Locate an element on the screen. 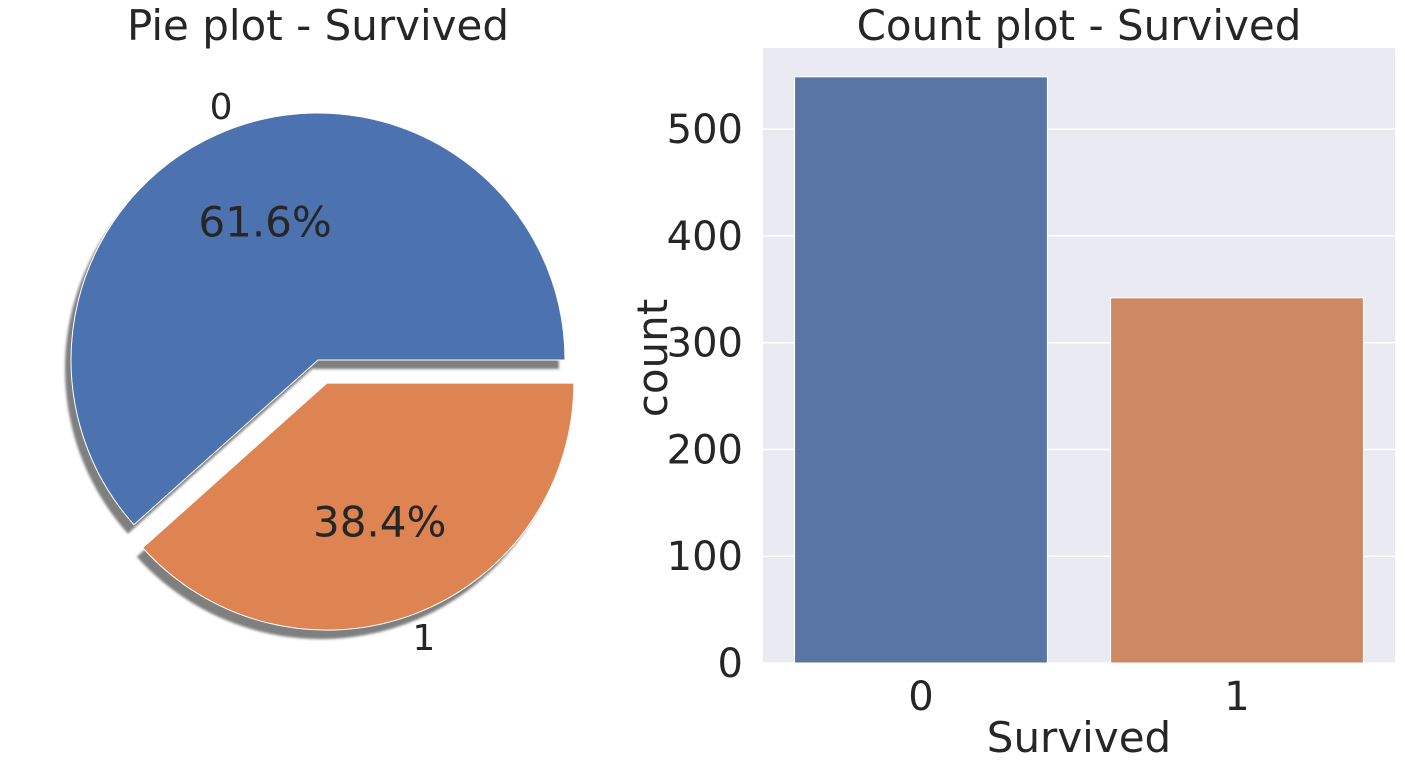  y-tick-label: 500 is located at coordinates (705, 130).